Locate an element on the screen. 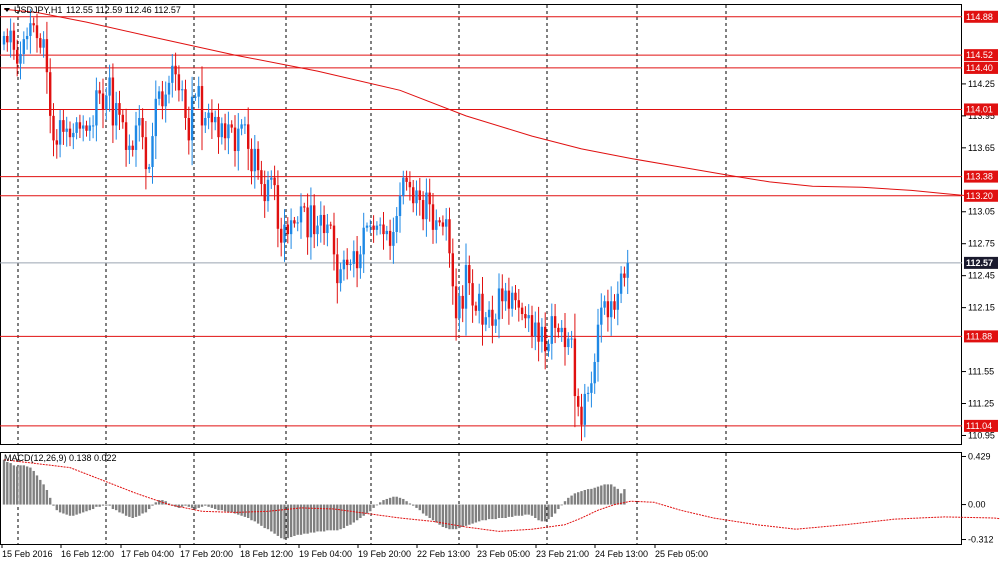 This screenshot has height=564, width=1000. menu-triangle-icon is located at coordinates (7, 10).